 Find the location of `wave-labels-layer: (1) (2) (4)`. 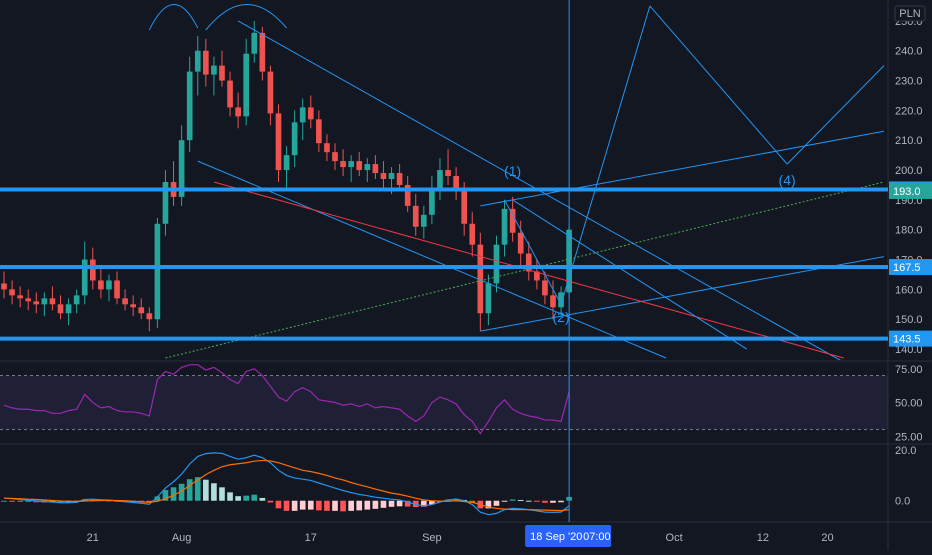

wave-labels-layer: (1) (2) (4) is located at coordinates (650, 244).